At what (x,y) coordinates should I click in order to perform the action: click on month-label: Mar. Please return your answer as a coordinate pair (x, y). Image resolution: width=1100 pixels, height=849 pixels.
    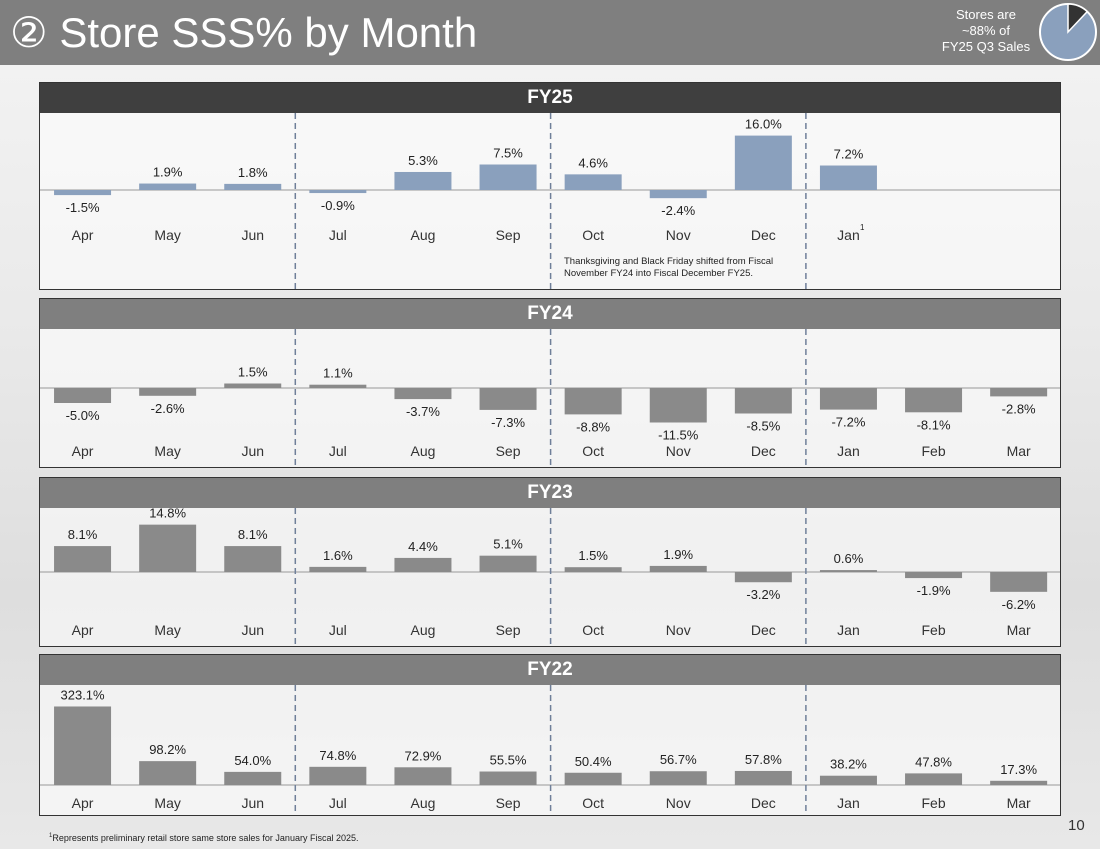
    Looking at the image, I should click on (1019, 803).